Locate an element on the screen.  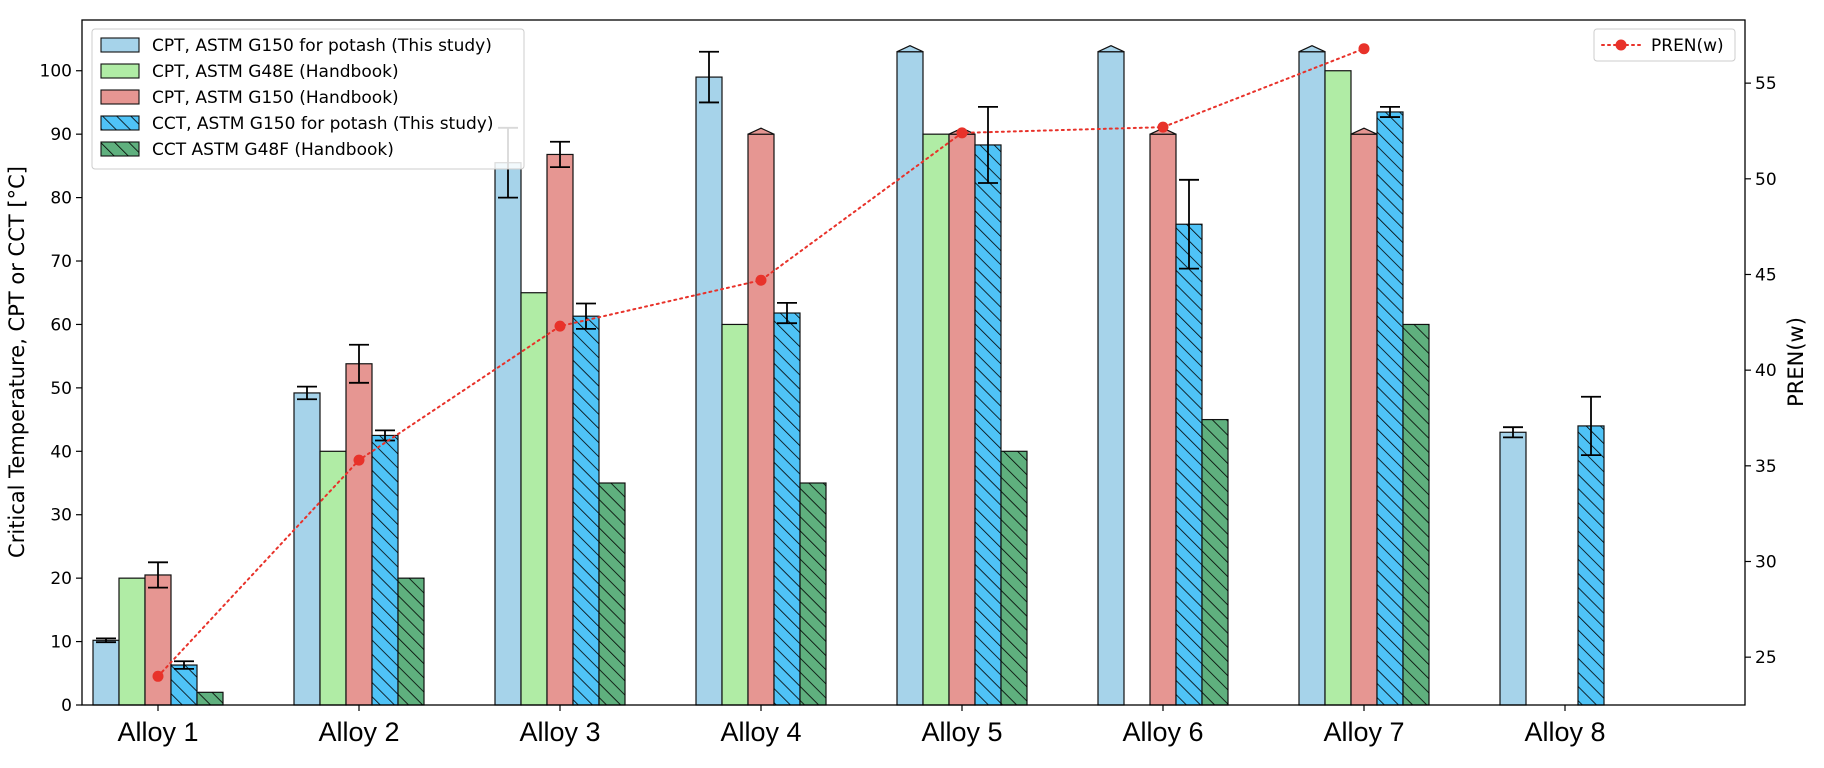
x-tick-label: Alloy 6 is located at coordinates (1162, 732).